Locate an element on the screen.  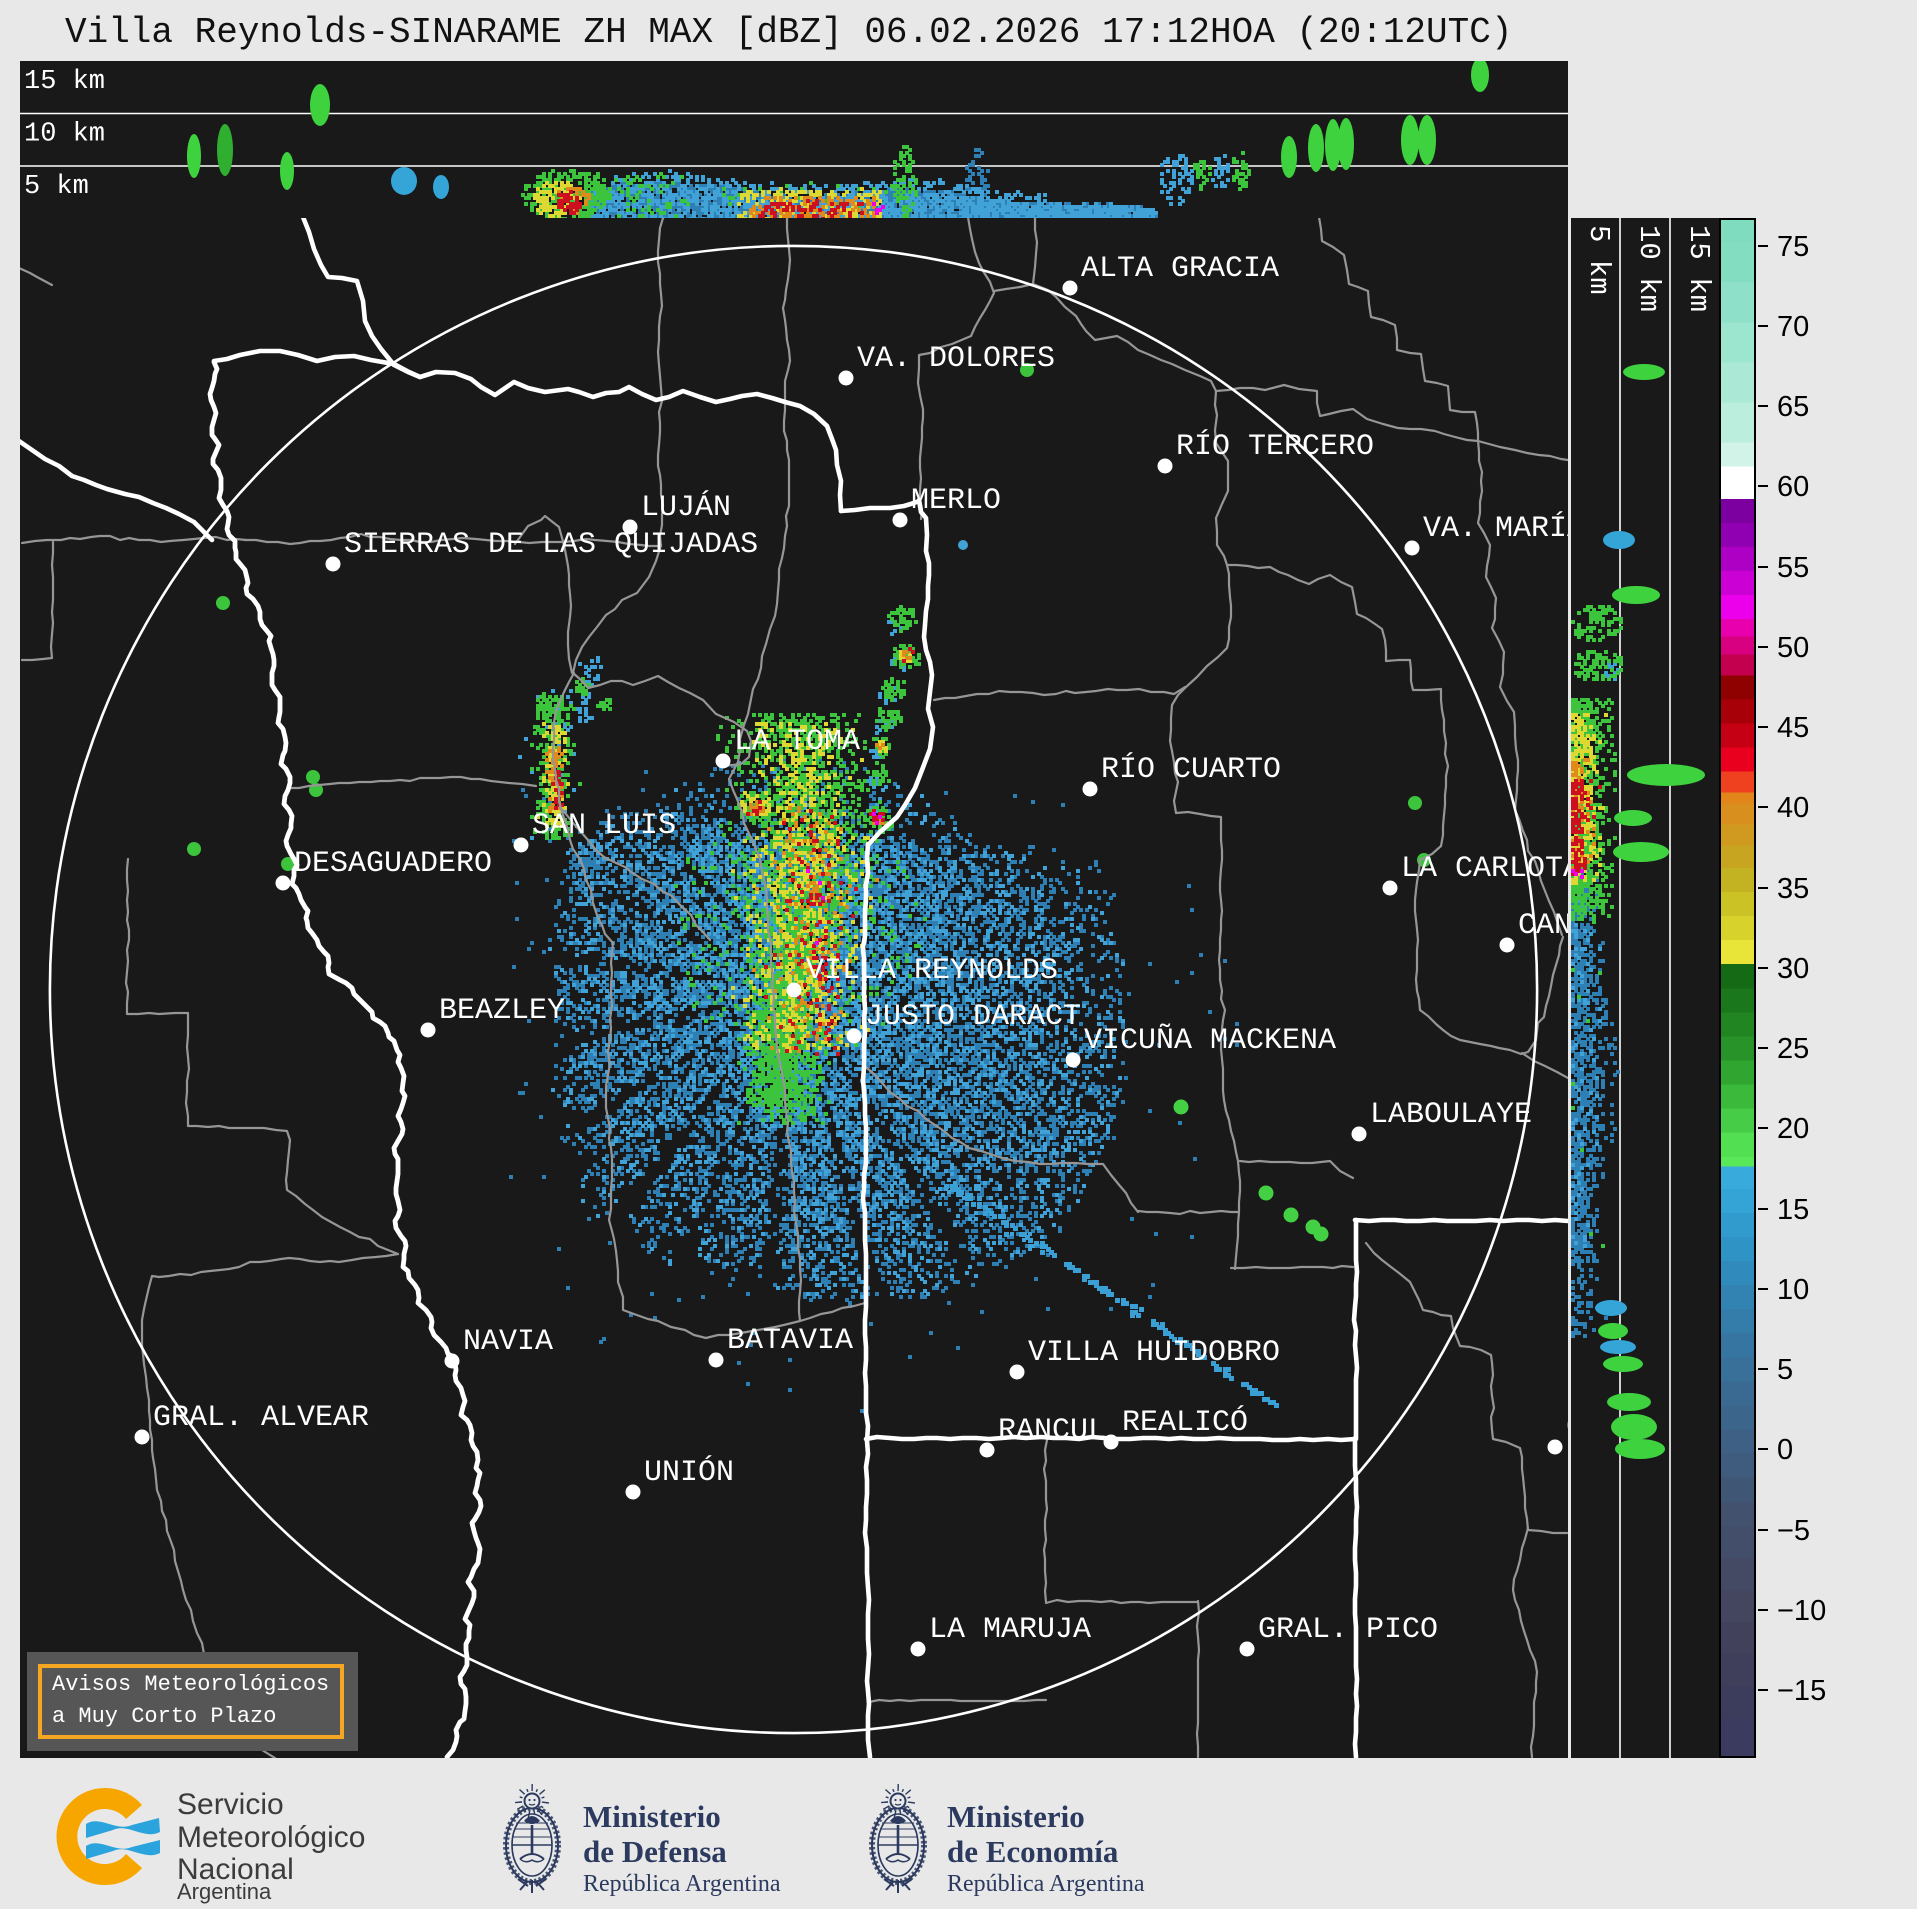
svg-text: LA CARLOTA is located at coordinates (1484, 869).